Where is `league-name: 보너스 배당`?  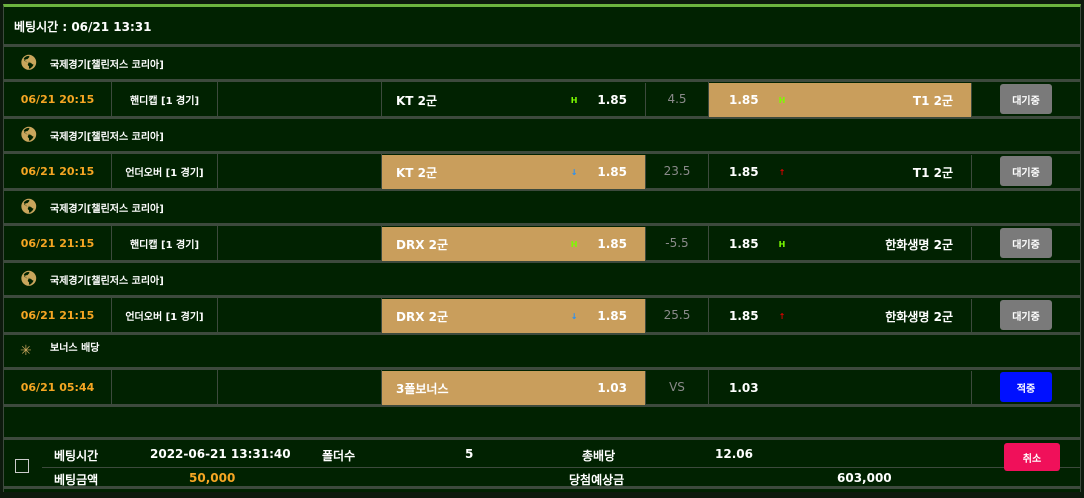 league-name: 보너스 배당 is located at coordinates (75, 348).